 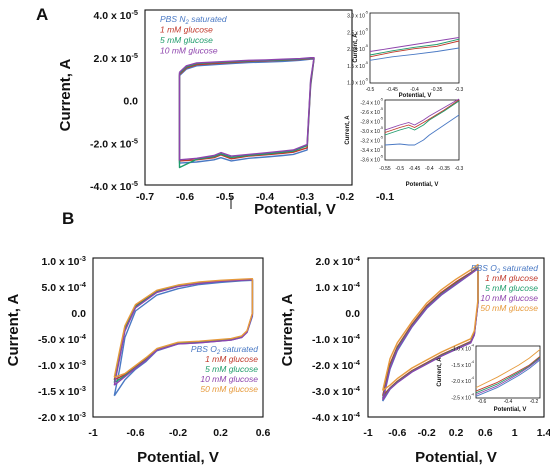 I want to click on x-tick-label: -1, so click(x=367, y=433).